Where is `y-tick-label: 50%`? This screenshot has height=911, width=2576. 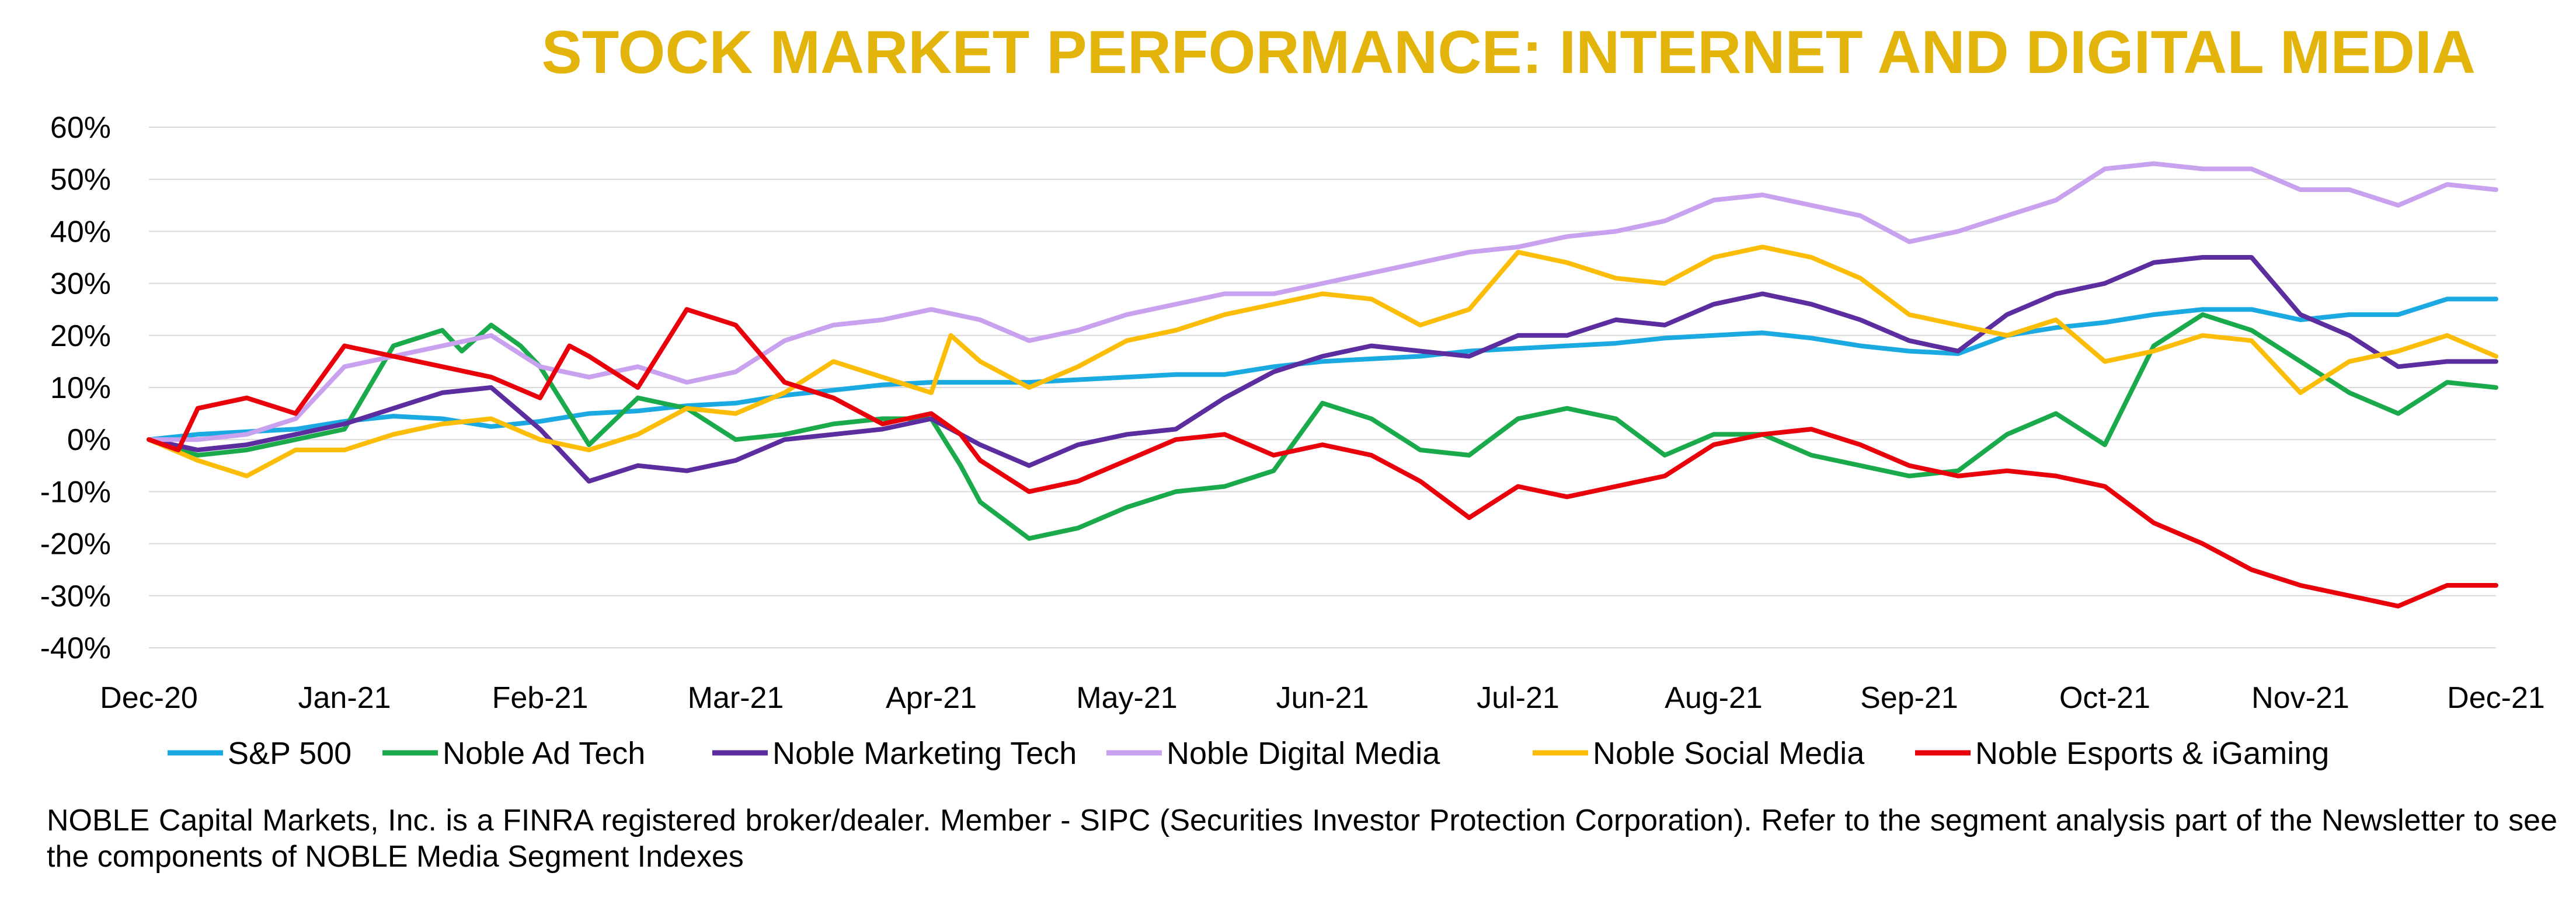 y-tick-label: 50% is located at coordinates (80, 180).